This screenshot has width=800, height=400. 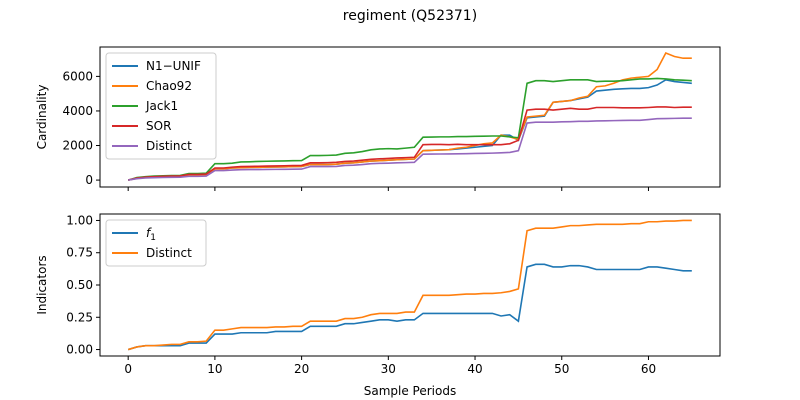 What do you see at coordinates (410, 149) in the screenshot?
I see `series-line-distinct` at bounding box center [410, 149].